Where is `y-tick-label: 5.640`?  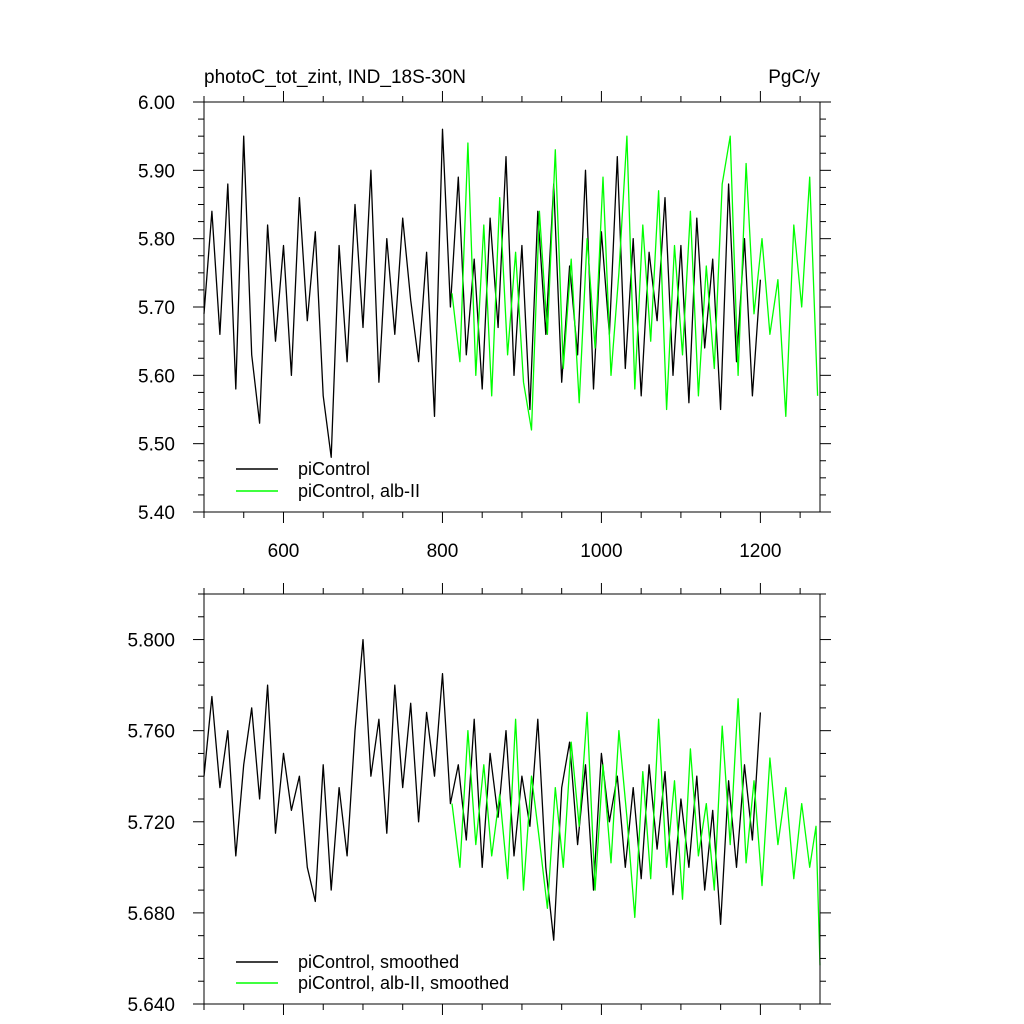
y-tick-label: 5.640 is located at coordinates (151, 1005).